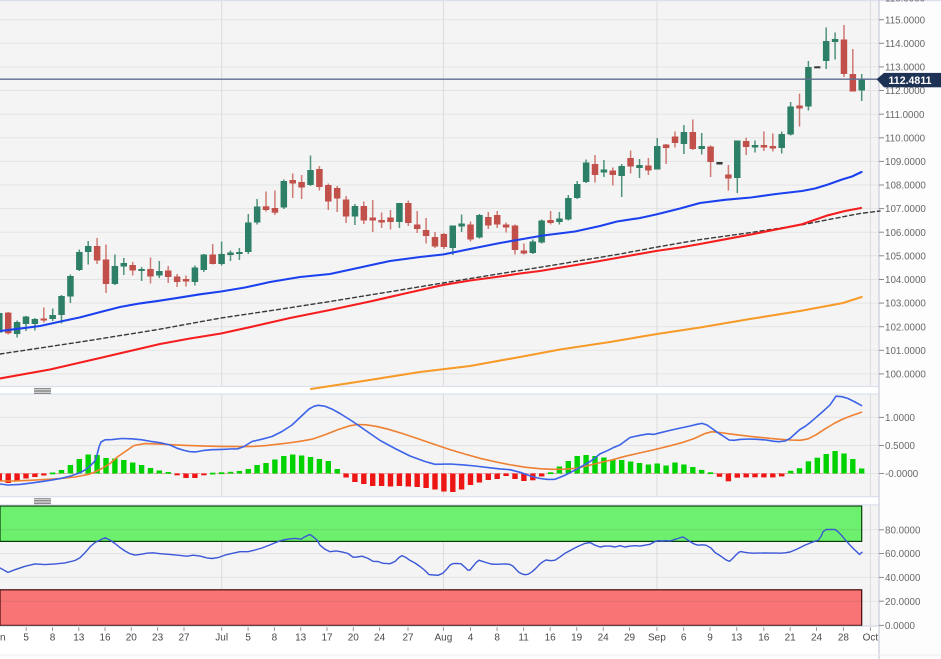  What do you see at coordinates (900, 626) in the screenshot?
I see `svg-text: 0.0000` at bounding box center [900, 626].